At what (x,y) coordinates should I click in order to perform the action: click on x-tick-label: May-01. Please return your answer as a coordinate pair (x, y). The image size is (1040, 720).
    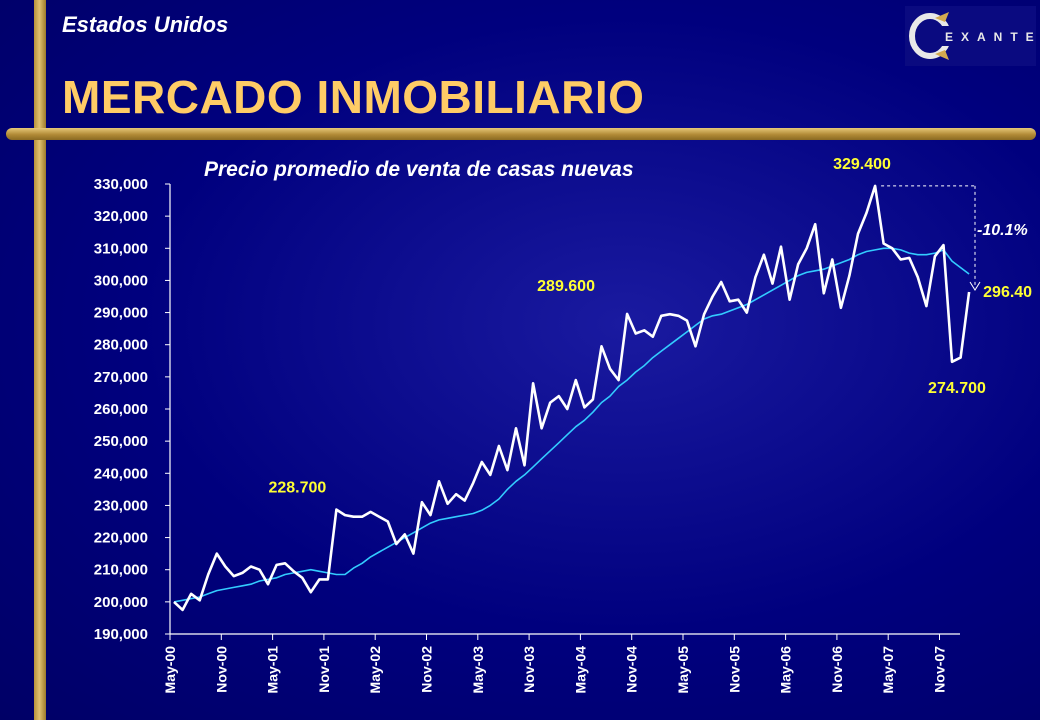
    Looking at the image, I should click on (273, 670).